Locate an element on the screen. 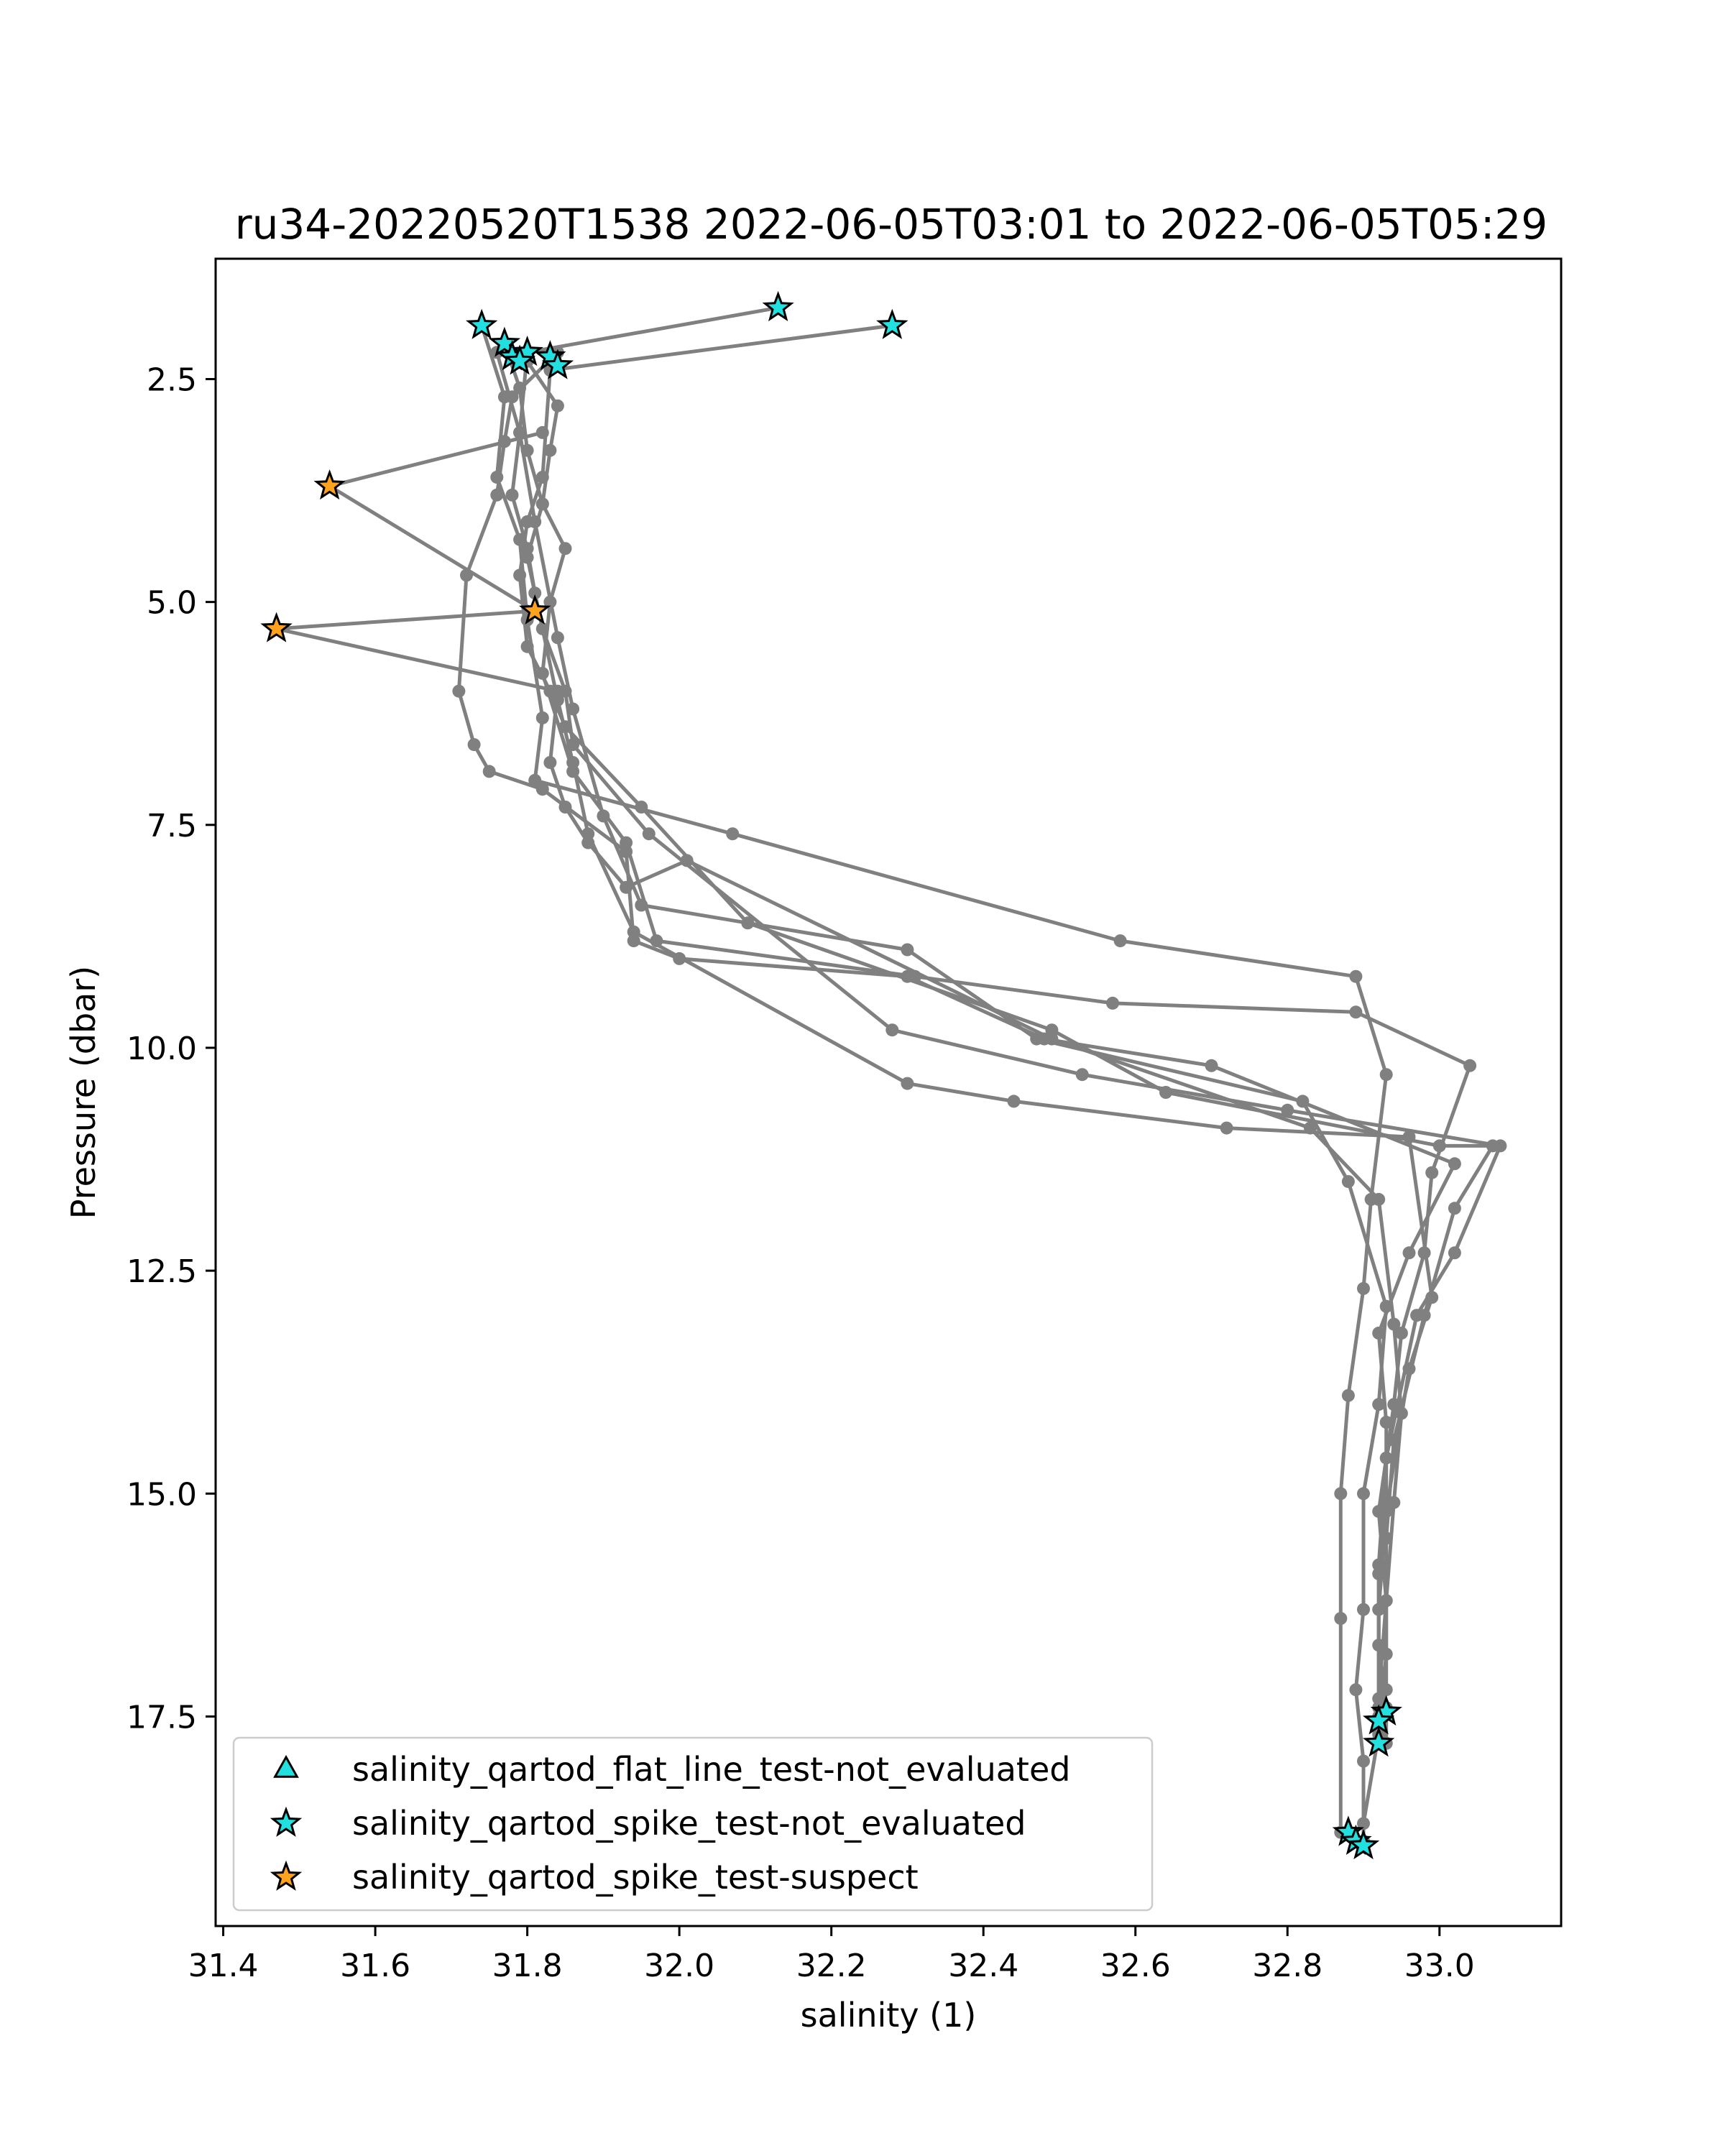  y-axis: 2.5 5.0 7.5 10.0 12.5 15.0 17.5 is located at coordinates (171, 1048).